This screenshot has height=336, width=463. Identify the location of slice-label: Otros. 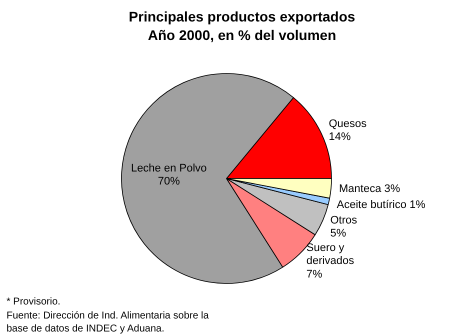
(344, 220).